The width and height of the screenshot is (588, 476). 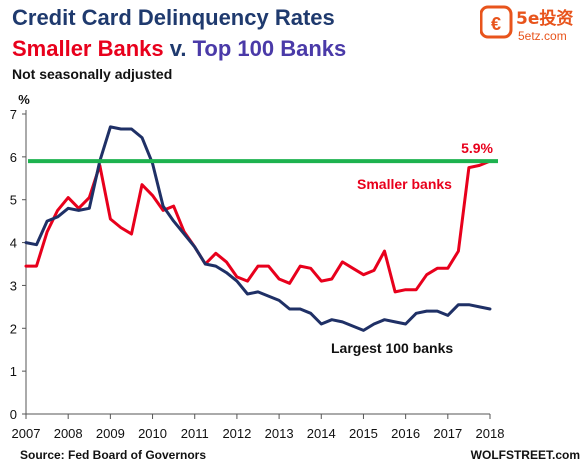 I want to click on subtitle-versus: v., so click(x=178, y=48).